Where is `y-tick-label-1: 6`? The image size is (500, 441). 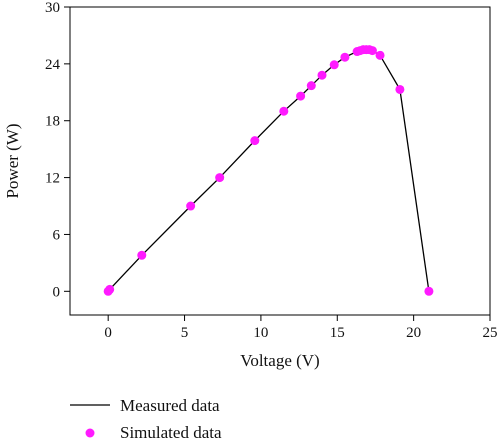 y-tick-label-1: 6 is located at coordinates (57, 235).